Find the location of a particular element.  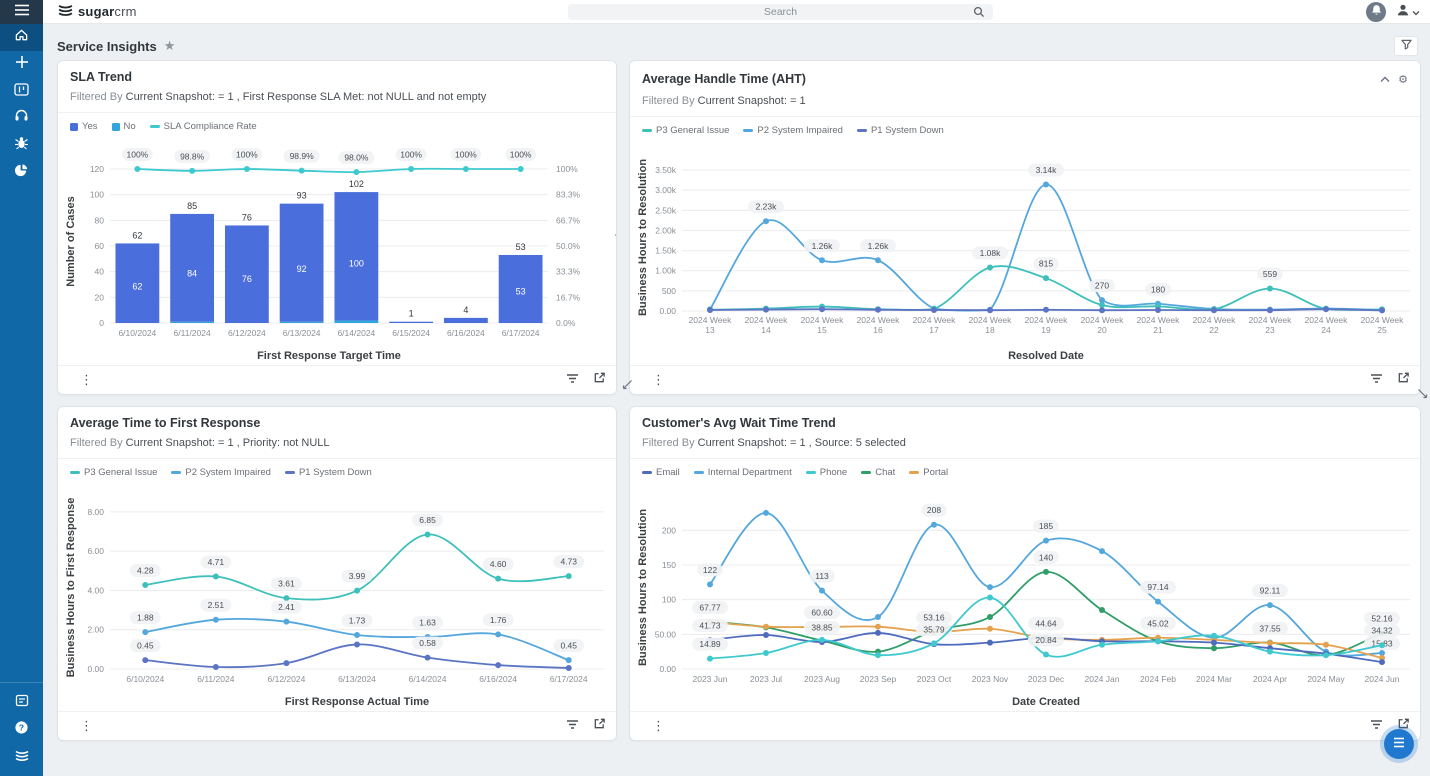

svg-text: 2024 Jun is located at coordinates (1382, 679).